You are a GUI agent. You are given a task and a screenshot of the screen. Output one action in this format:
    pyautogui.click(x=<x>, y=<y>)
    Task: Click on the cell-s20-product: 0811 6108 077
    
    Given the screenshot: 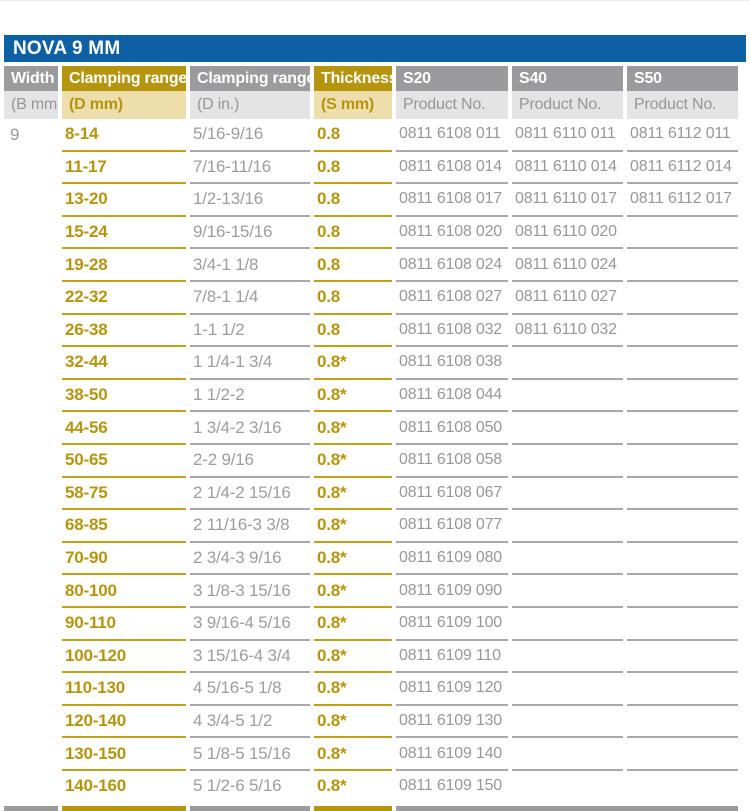 What is the action you would take?
    pyautogui.click(x=452, y=526)
    